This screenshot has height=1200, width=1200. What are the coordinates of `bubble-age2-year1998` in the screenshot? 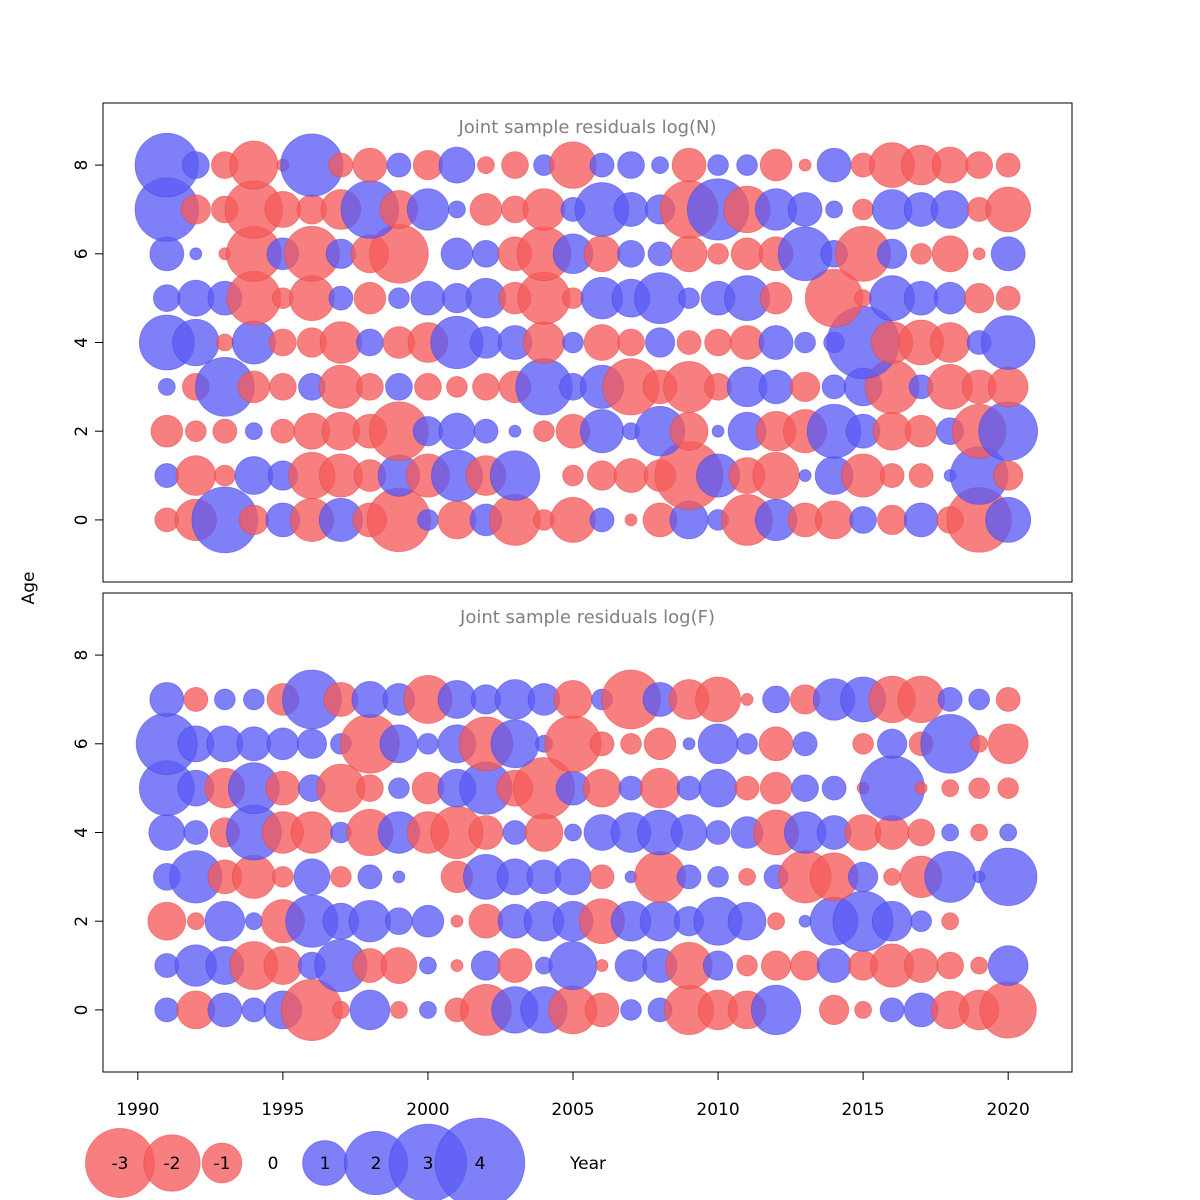 It's located at (370, 921).